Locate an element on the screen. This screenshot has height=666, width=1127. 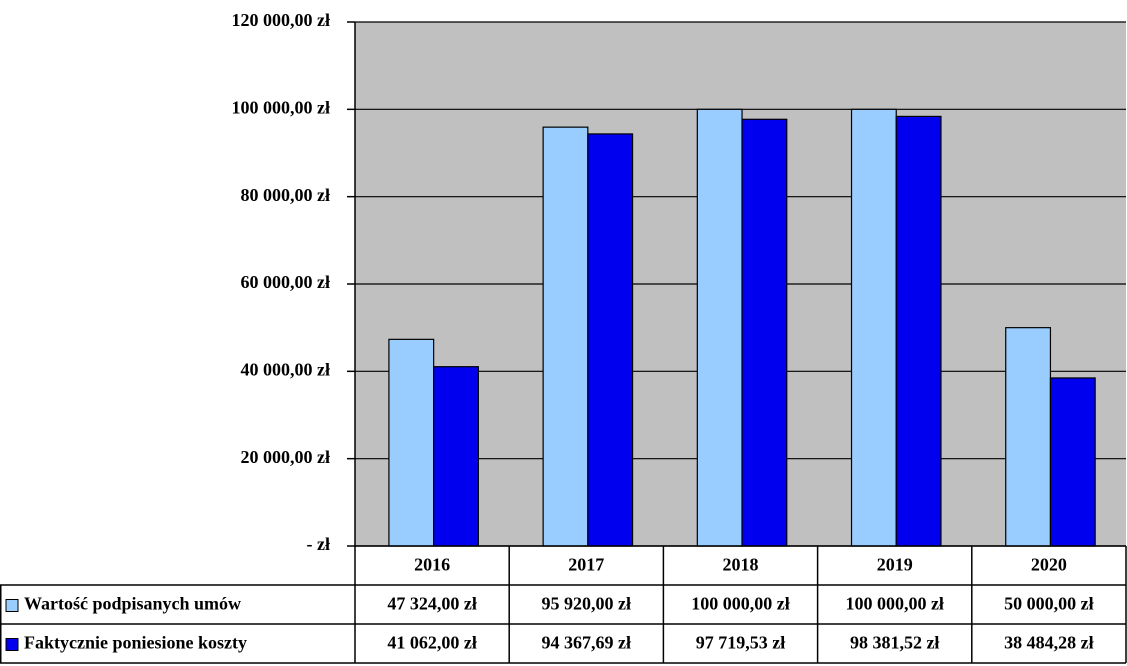
legend-label: Wartość podpisanych umów is located at coordinates (132, 604).